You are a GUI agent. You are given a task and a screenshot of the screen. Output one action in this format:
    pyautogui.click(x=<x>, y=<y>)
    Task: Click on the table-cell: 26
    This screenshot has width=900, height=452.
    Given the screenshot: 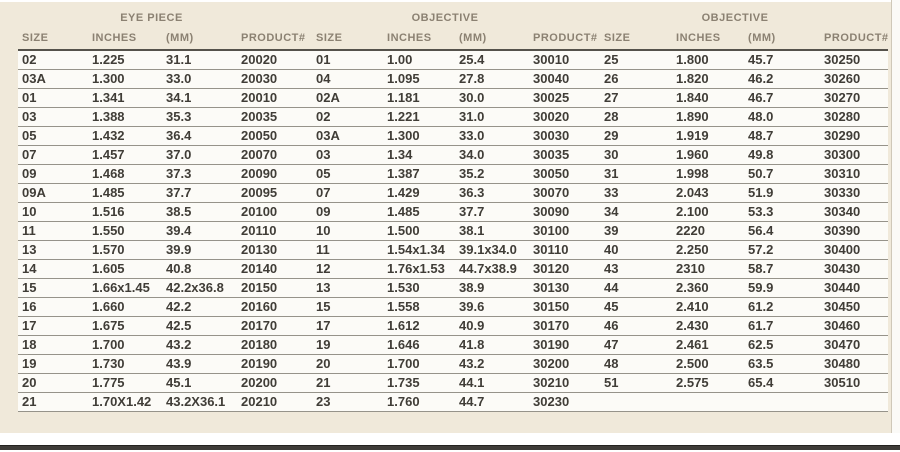 What is the action you would take?
    pyautogui.click(x=636, y=79)
    